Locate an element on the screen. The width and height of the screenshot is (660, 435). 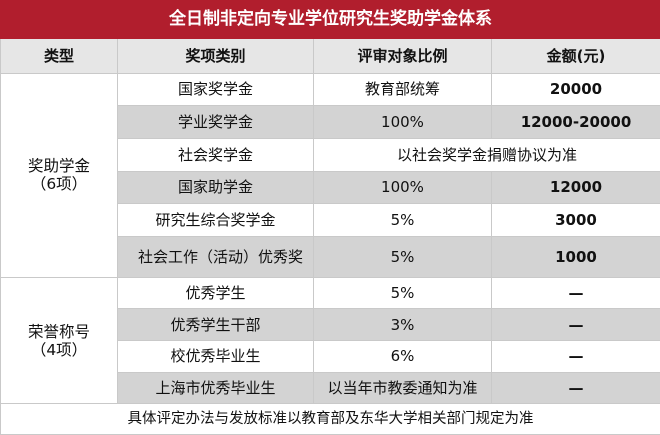
ratio-cell: 以当年市教委通知为准 is located at coordinates (402, 388).